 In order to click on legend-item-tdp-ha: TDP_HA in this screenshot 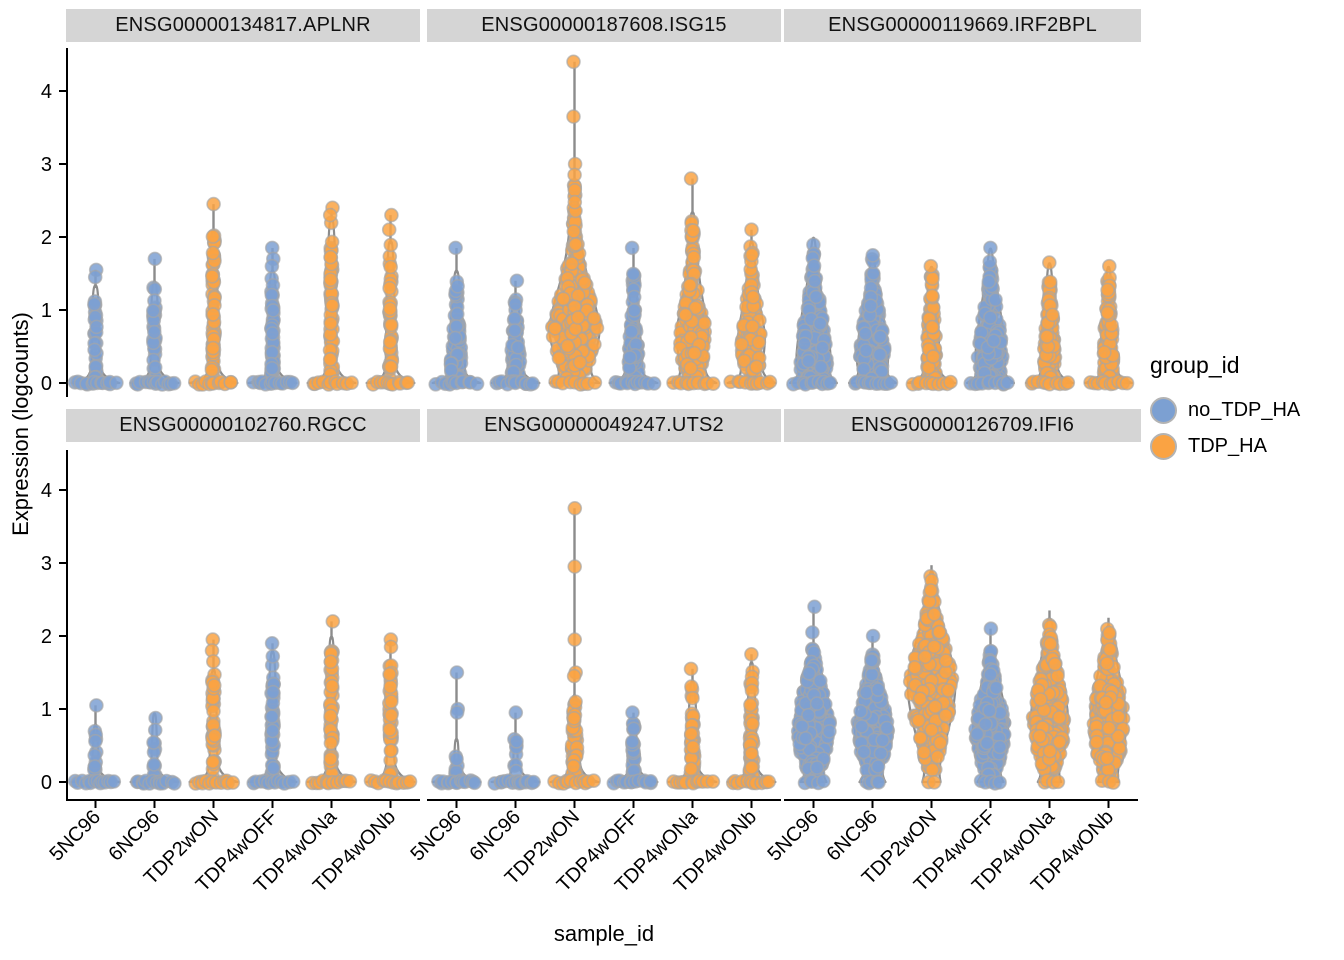, I will do `click(1225, 446)`.